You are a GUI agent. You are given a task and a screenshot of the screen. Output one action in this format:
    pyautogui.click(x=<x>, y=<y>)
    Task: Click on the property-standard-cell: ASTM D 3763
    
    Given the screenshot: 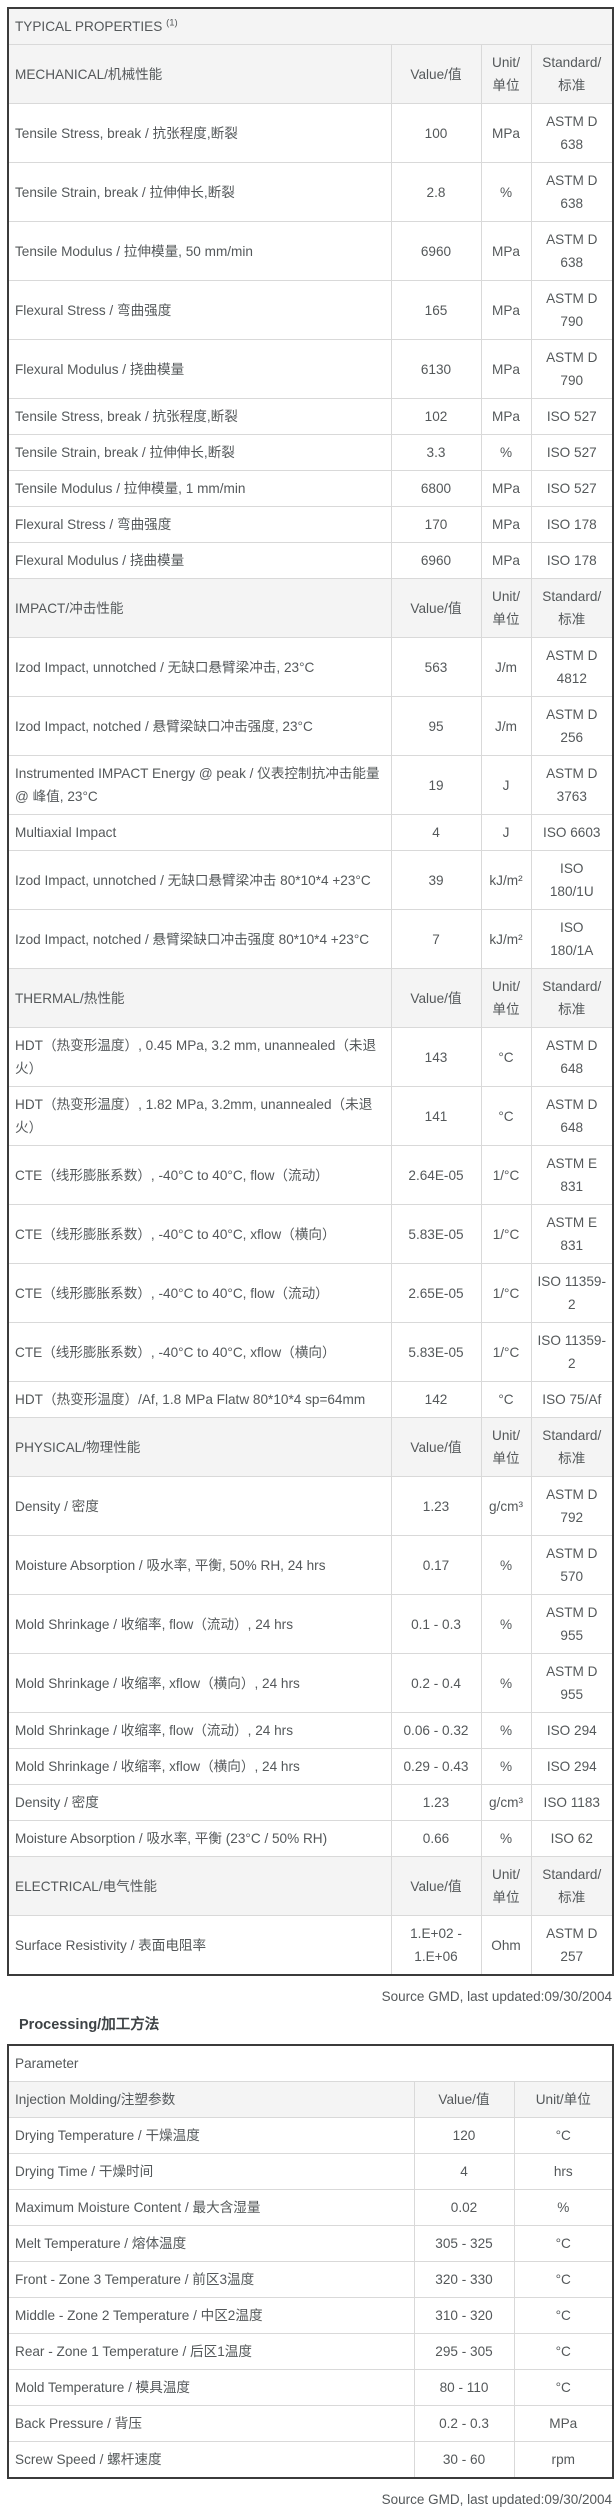 What is the action you would take?
    pyautogui.click(x=572, y=785)
    